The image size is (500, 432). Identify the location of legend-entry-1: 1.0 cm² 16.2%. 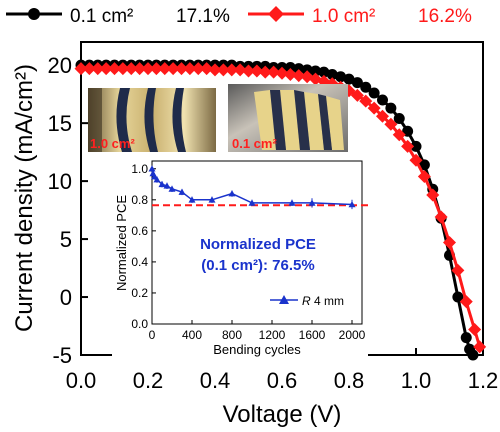
(360, 16).